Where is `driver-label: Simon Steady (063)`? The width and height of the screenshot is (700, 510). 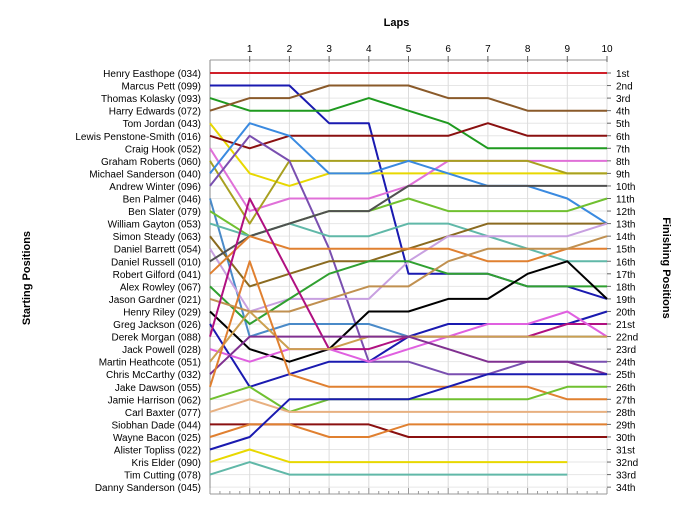 driver-label: Simon Steady (063) is located at coordinates (157, 237).